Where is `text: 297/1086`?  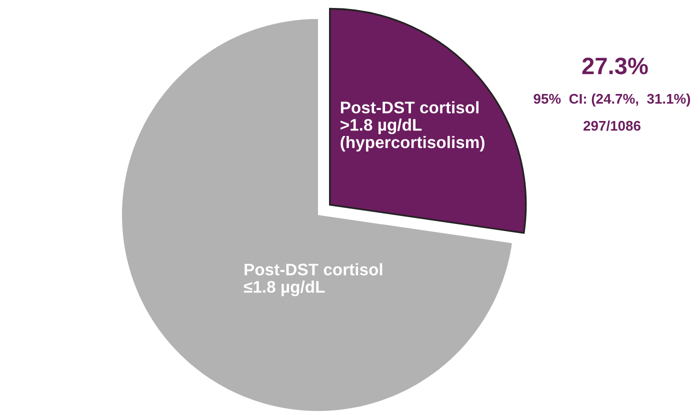 text: 297/1086 is located at coordinates (612, 125).